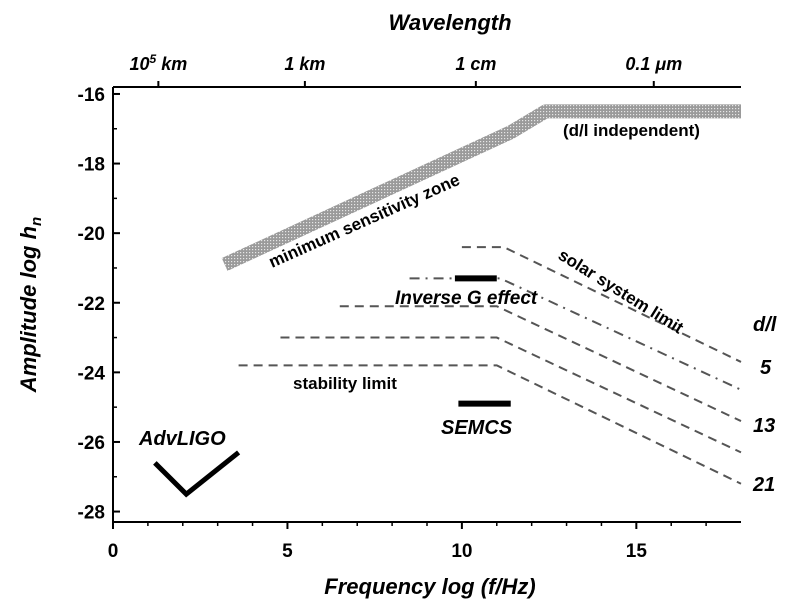 The width and height of the screenshot is (787, 602). Describe the element at coordinates (30, 305) in the screenshot. I see `y-axis-title: Amplitude log hn` at that location.